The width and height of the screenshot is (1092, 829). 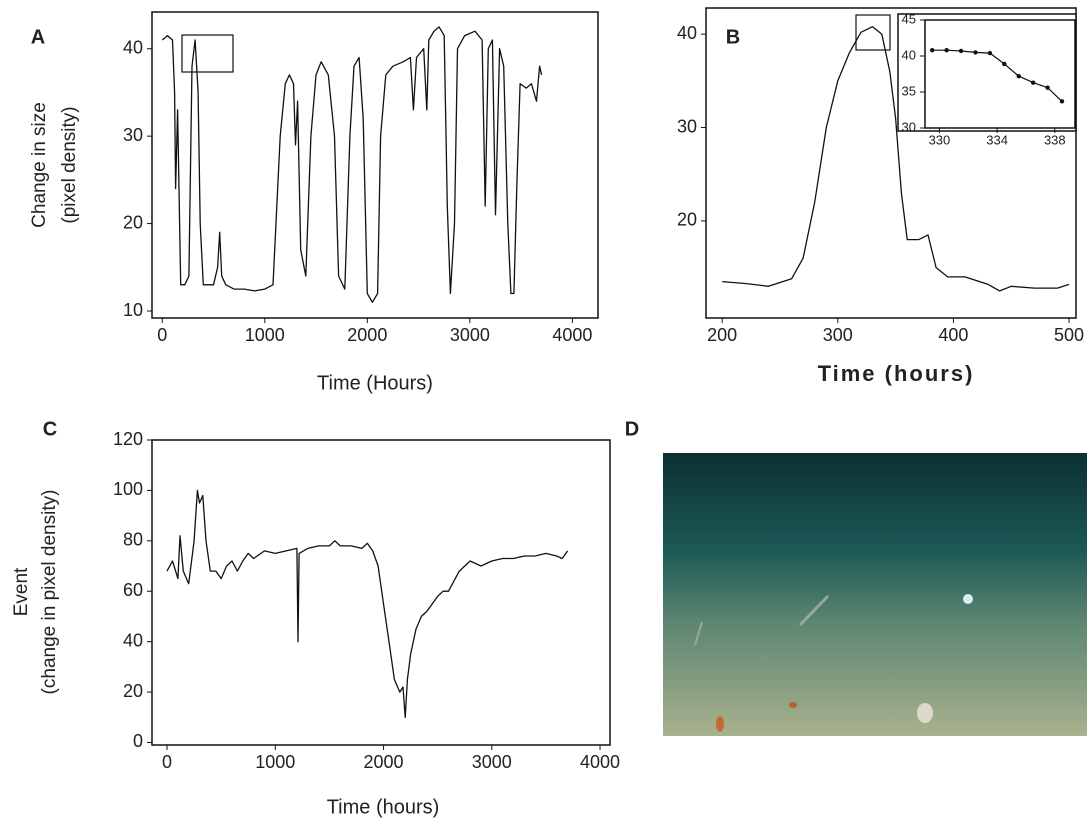 I want to click on y-tick-label: 0, so click(x=138, y=741).